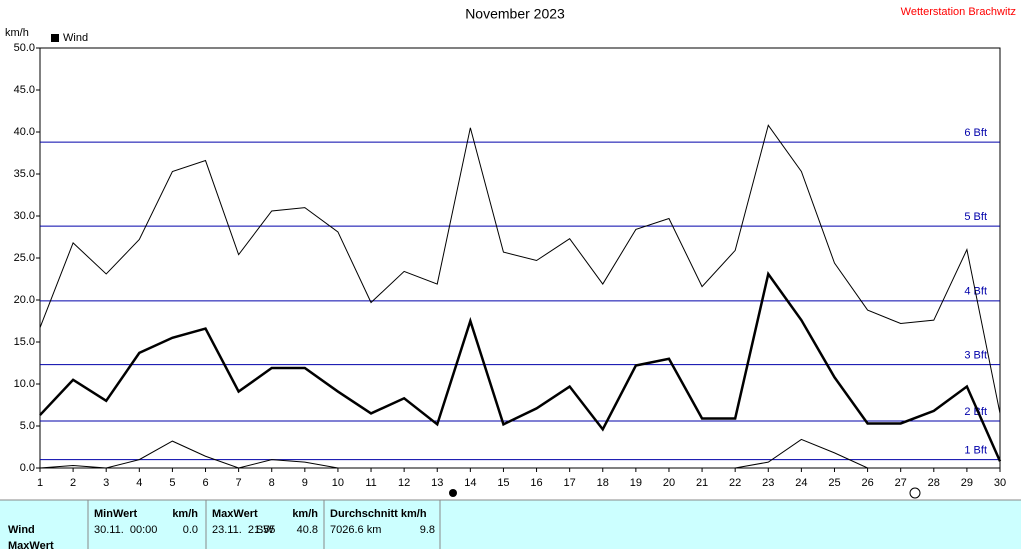 The height and width of the screenshot is (549, 1021). Describe the element at coordinates (967, 483) in the screenshot. I see `x-tick-label: 29` at that location.